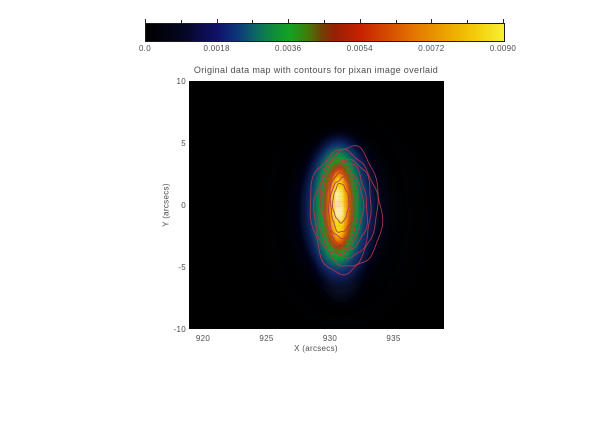 This screenshot has width=600, height=424. I want to click on y-axis-label: Y (arcsecs), so click(166, 205).